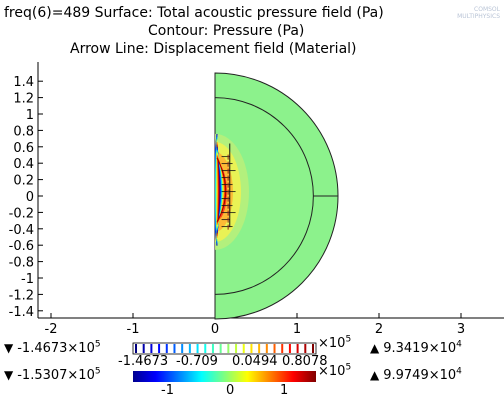 The width and height of the screenshot is (504, 400). I want to click on color-legends, so click(224, 362).